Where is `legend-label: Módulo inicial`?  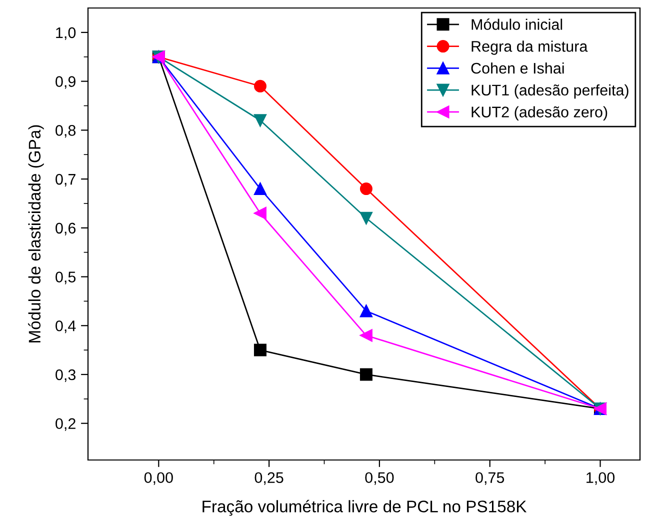 legend-label: Módulo inicial is located at coordinates (517, 24).